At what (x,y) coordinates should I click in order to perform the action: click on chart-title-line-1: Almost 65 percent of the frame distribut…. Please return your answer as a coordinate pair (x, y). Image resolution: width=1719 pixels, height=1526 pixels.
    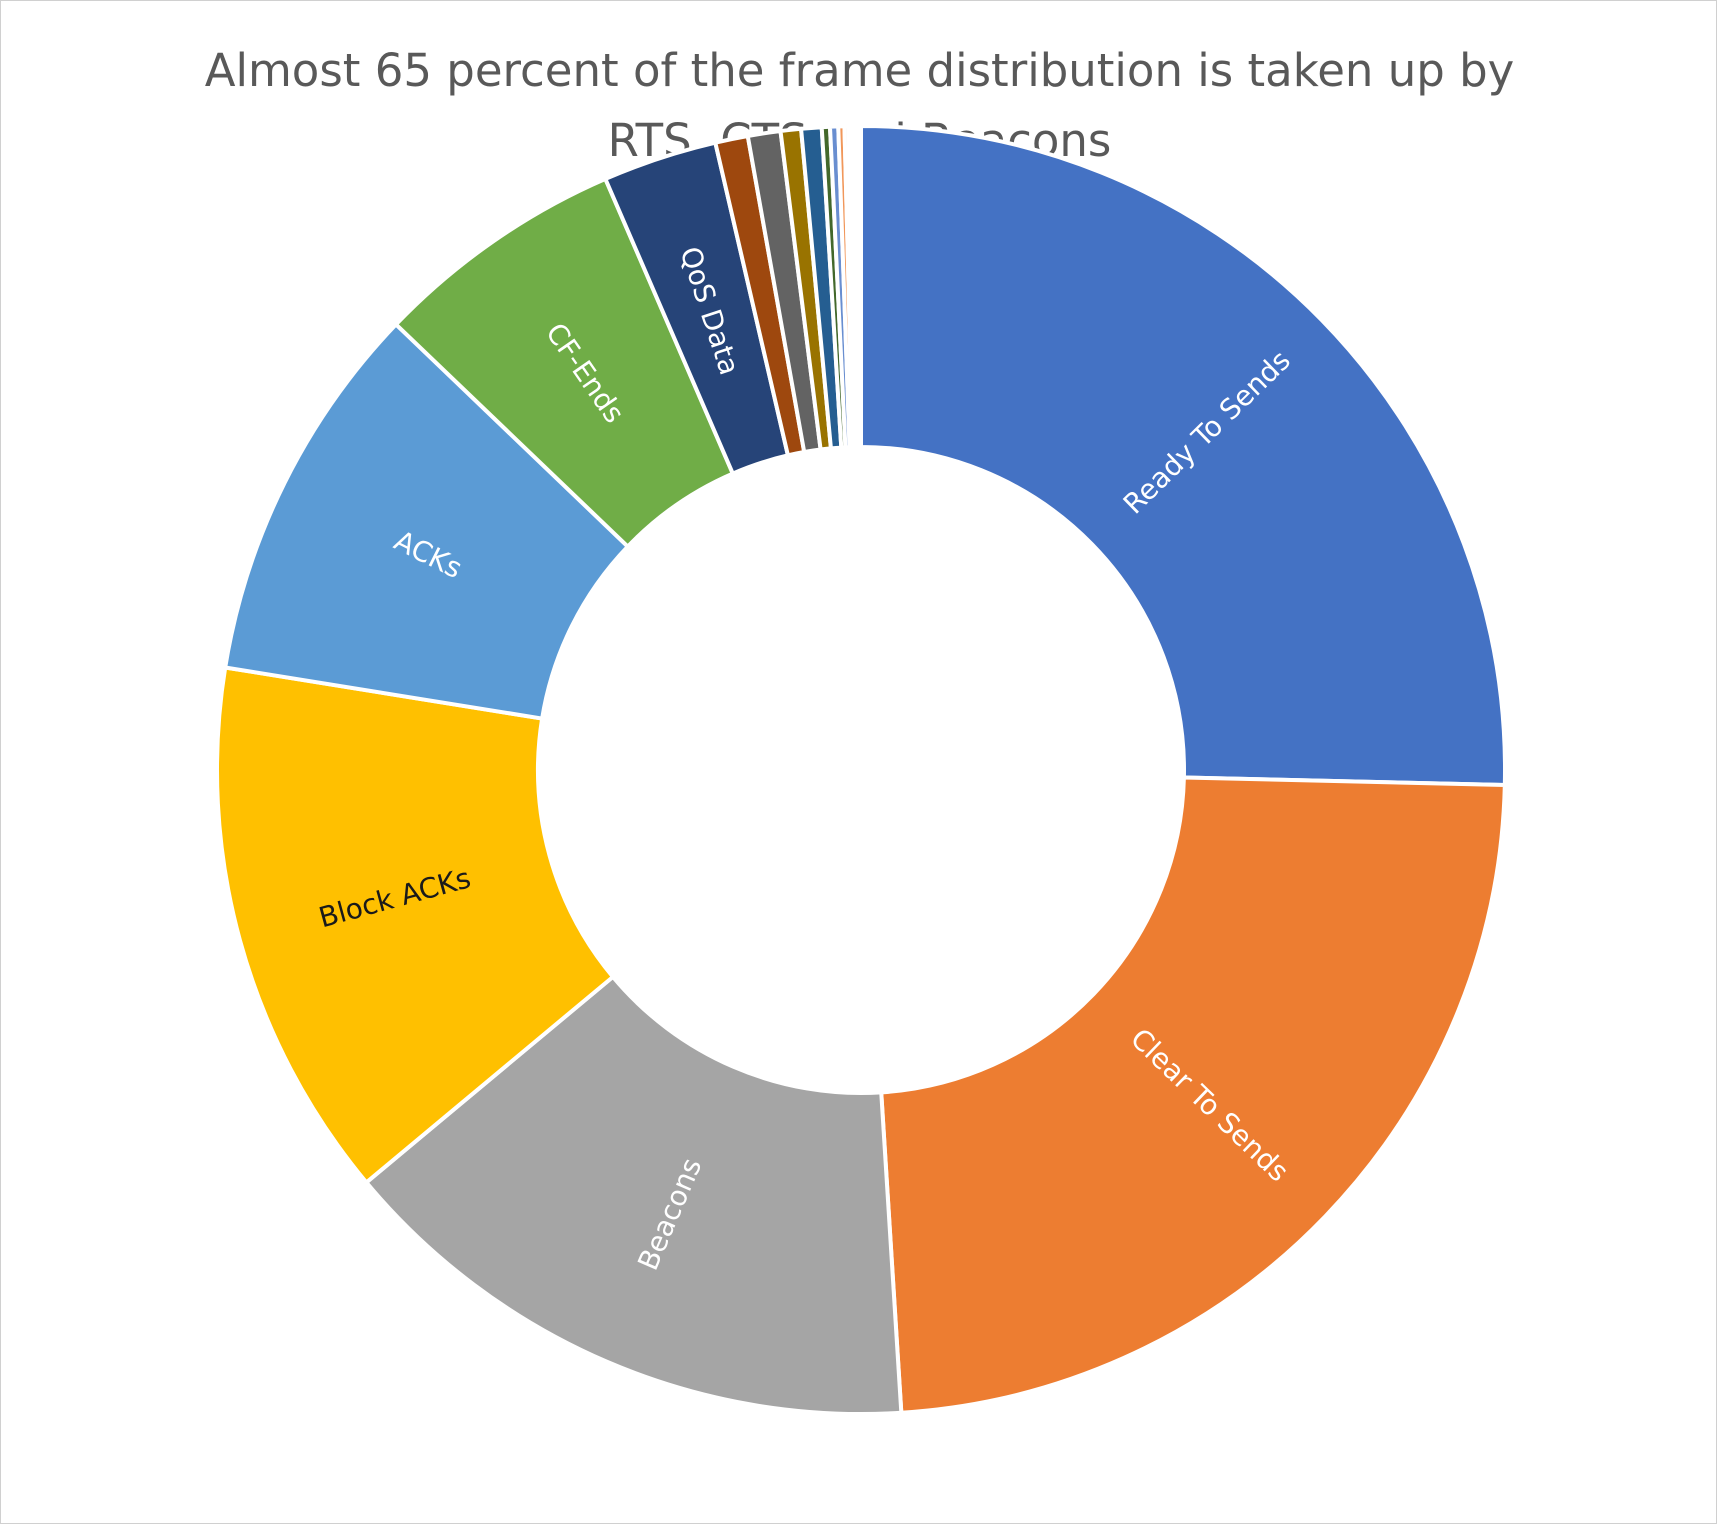
    Looking at the image, I should click on (859, 70).